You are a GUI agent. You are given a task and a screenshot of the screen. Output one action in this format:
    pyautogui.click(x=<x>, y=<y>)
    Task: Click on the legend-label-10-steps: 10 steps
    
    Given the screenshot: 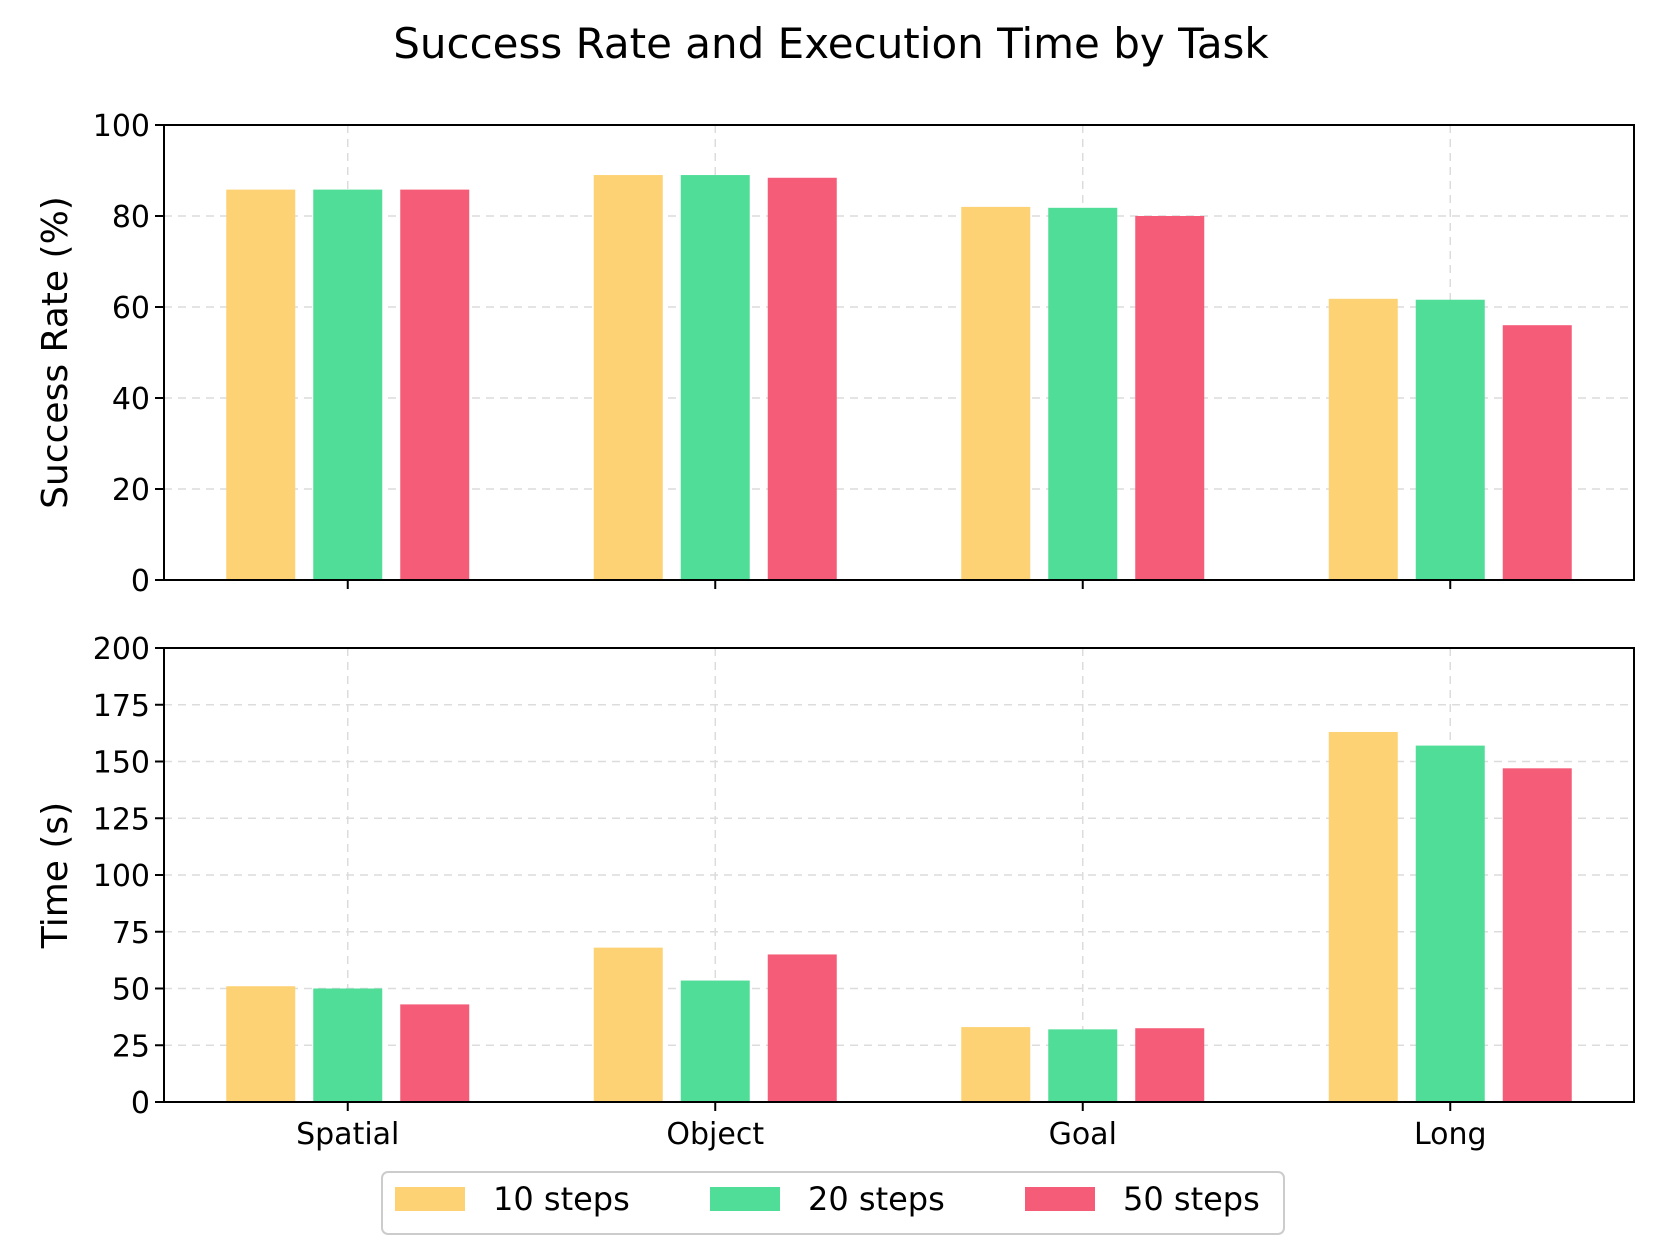 What is the action you would take?
    pyautogui.click(x=561, y=1199)
    